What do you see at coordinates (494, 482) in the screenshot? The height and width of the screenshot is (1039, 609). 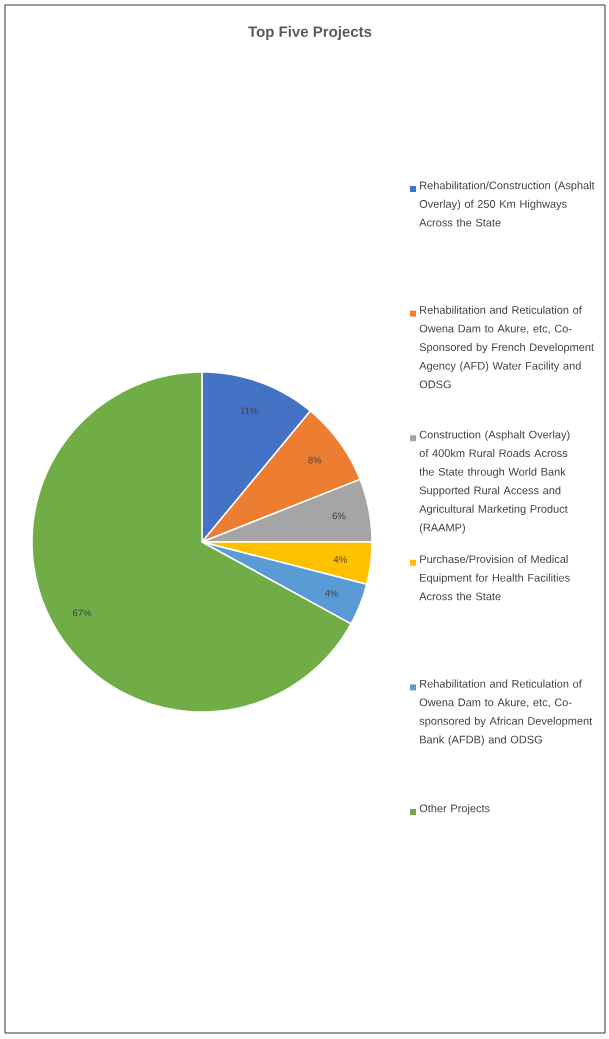 I see `legend-label: Construction (Asphalt Overlay) of 400km Rural Roads Across the State through World Bank Supported Rural Access and Agricultural Marketing Product (RAAMP)` at bounding box center [494, 482].